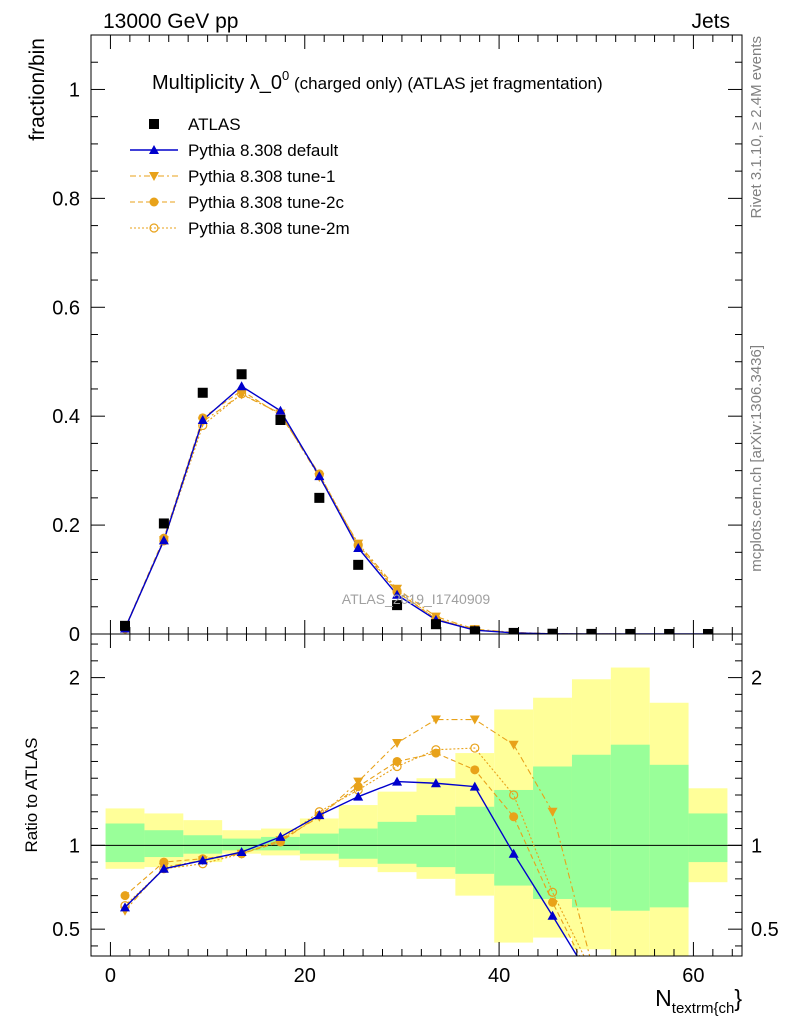 The image size is (786, 1024). Describe the element at coordinates (261, 176) in the screenshot. I see `legend-label-pythia-8-308-tune-1: Pythia 8.308 tune-1` at that location.